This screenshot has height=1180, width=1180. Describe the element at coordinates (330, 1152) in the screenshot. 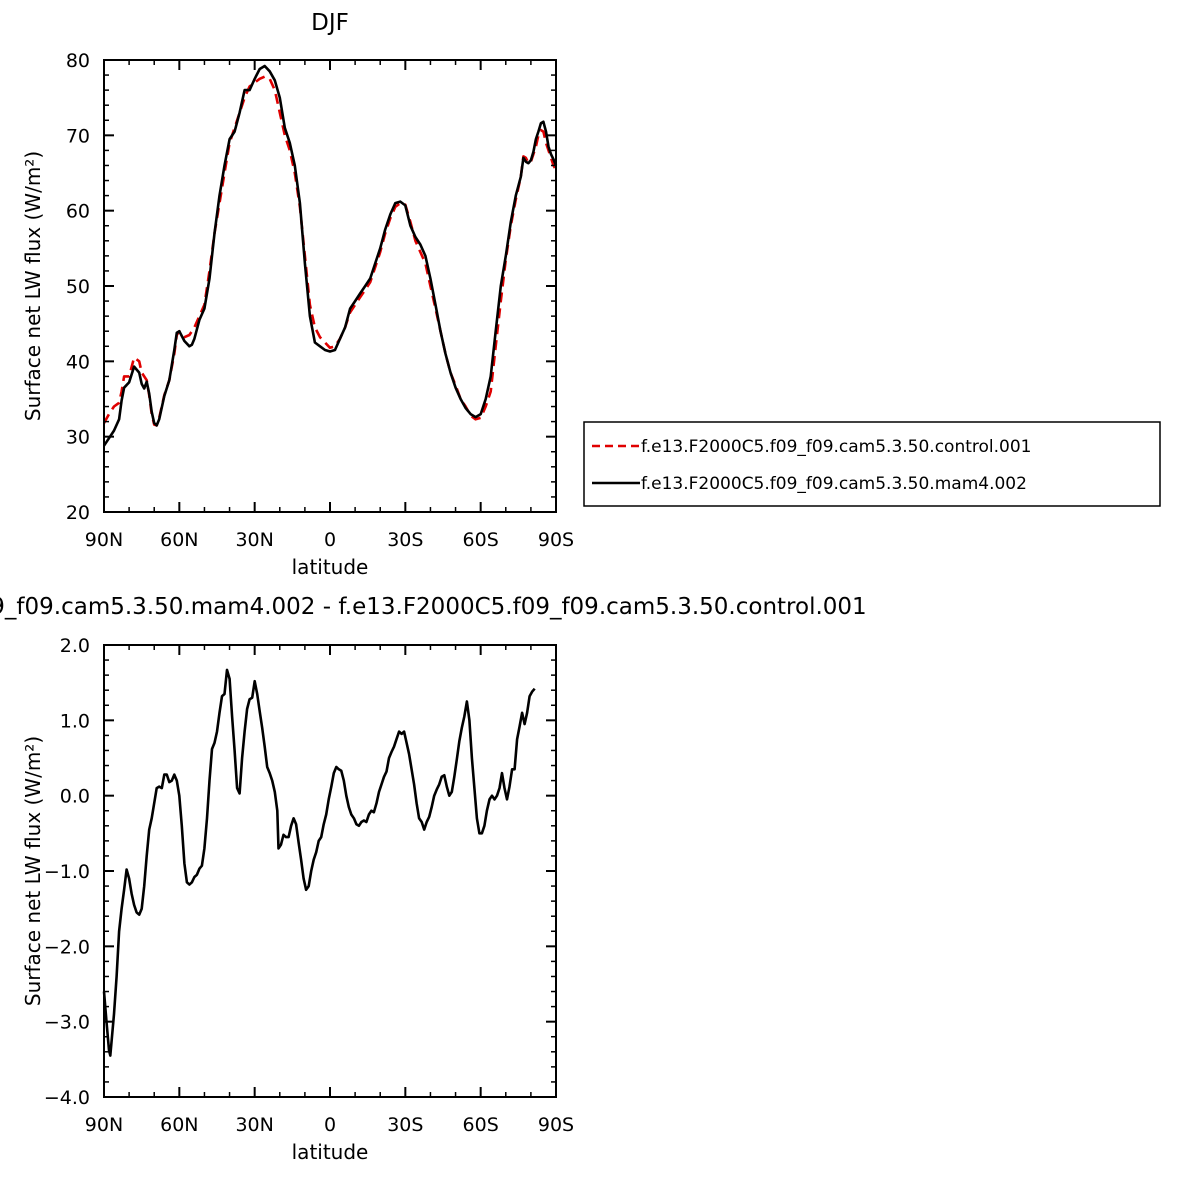

I see `bottom-x-axis-label: latitude` at that location.